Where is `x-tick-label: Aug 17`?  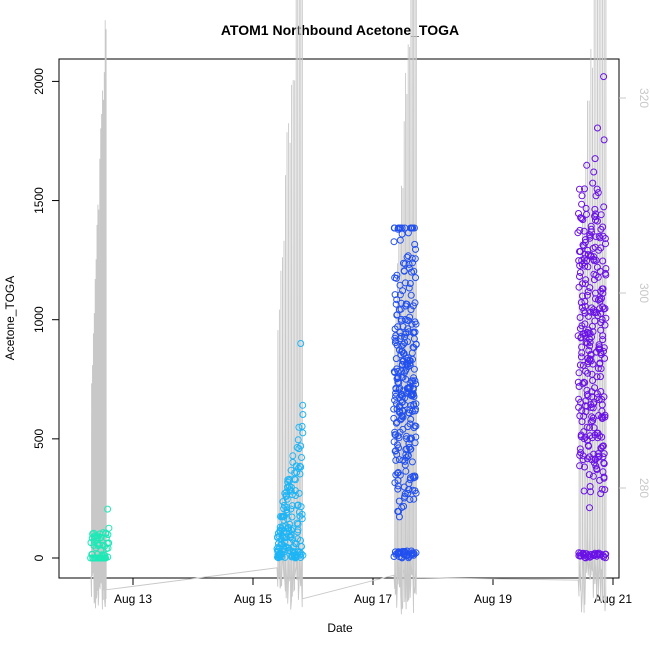 x-tick-label: Aug 17 is located at coordinates (373, 599).